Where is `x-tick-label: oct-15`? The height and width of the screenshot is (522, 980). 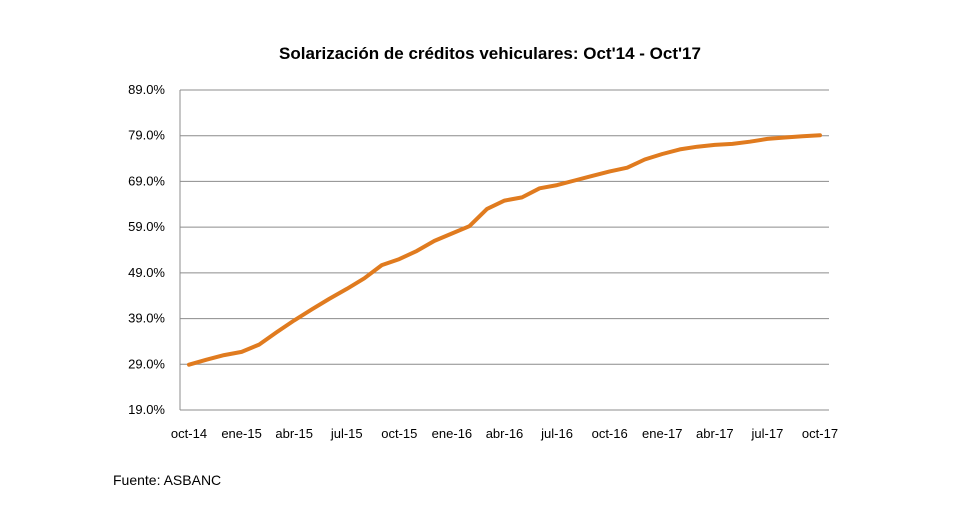
x-tick-label: oct-15 is located at coordinates (399, 433).